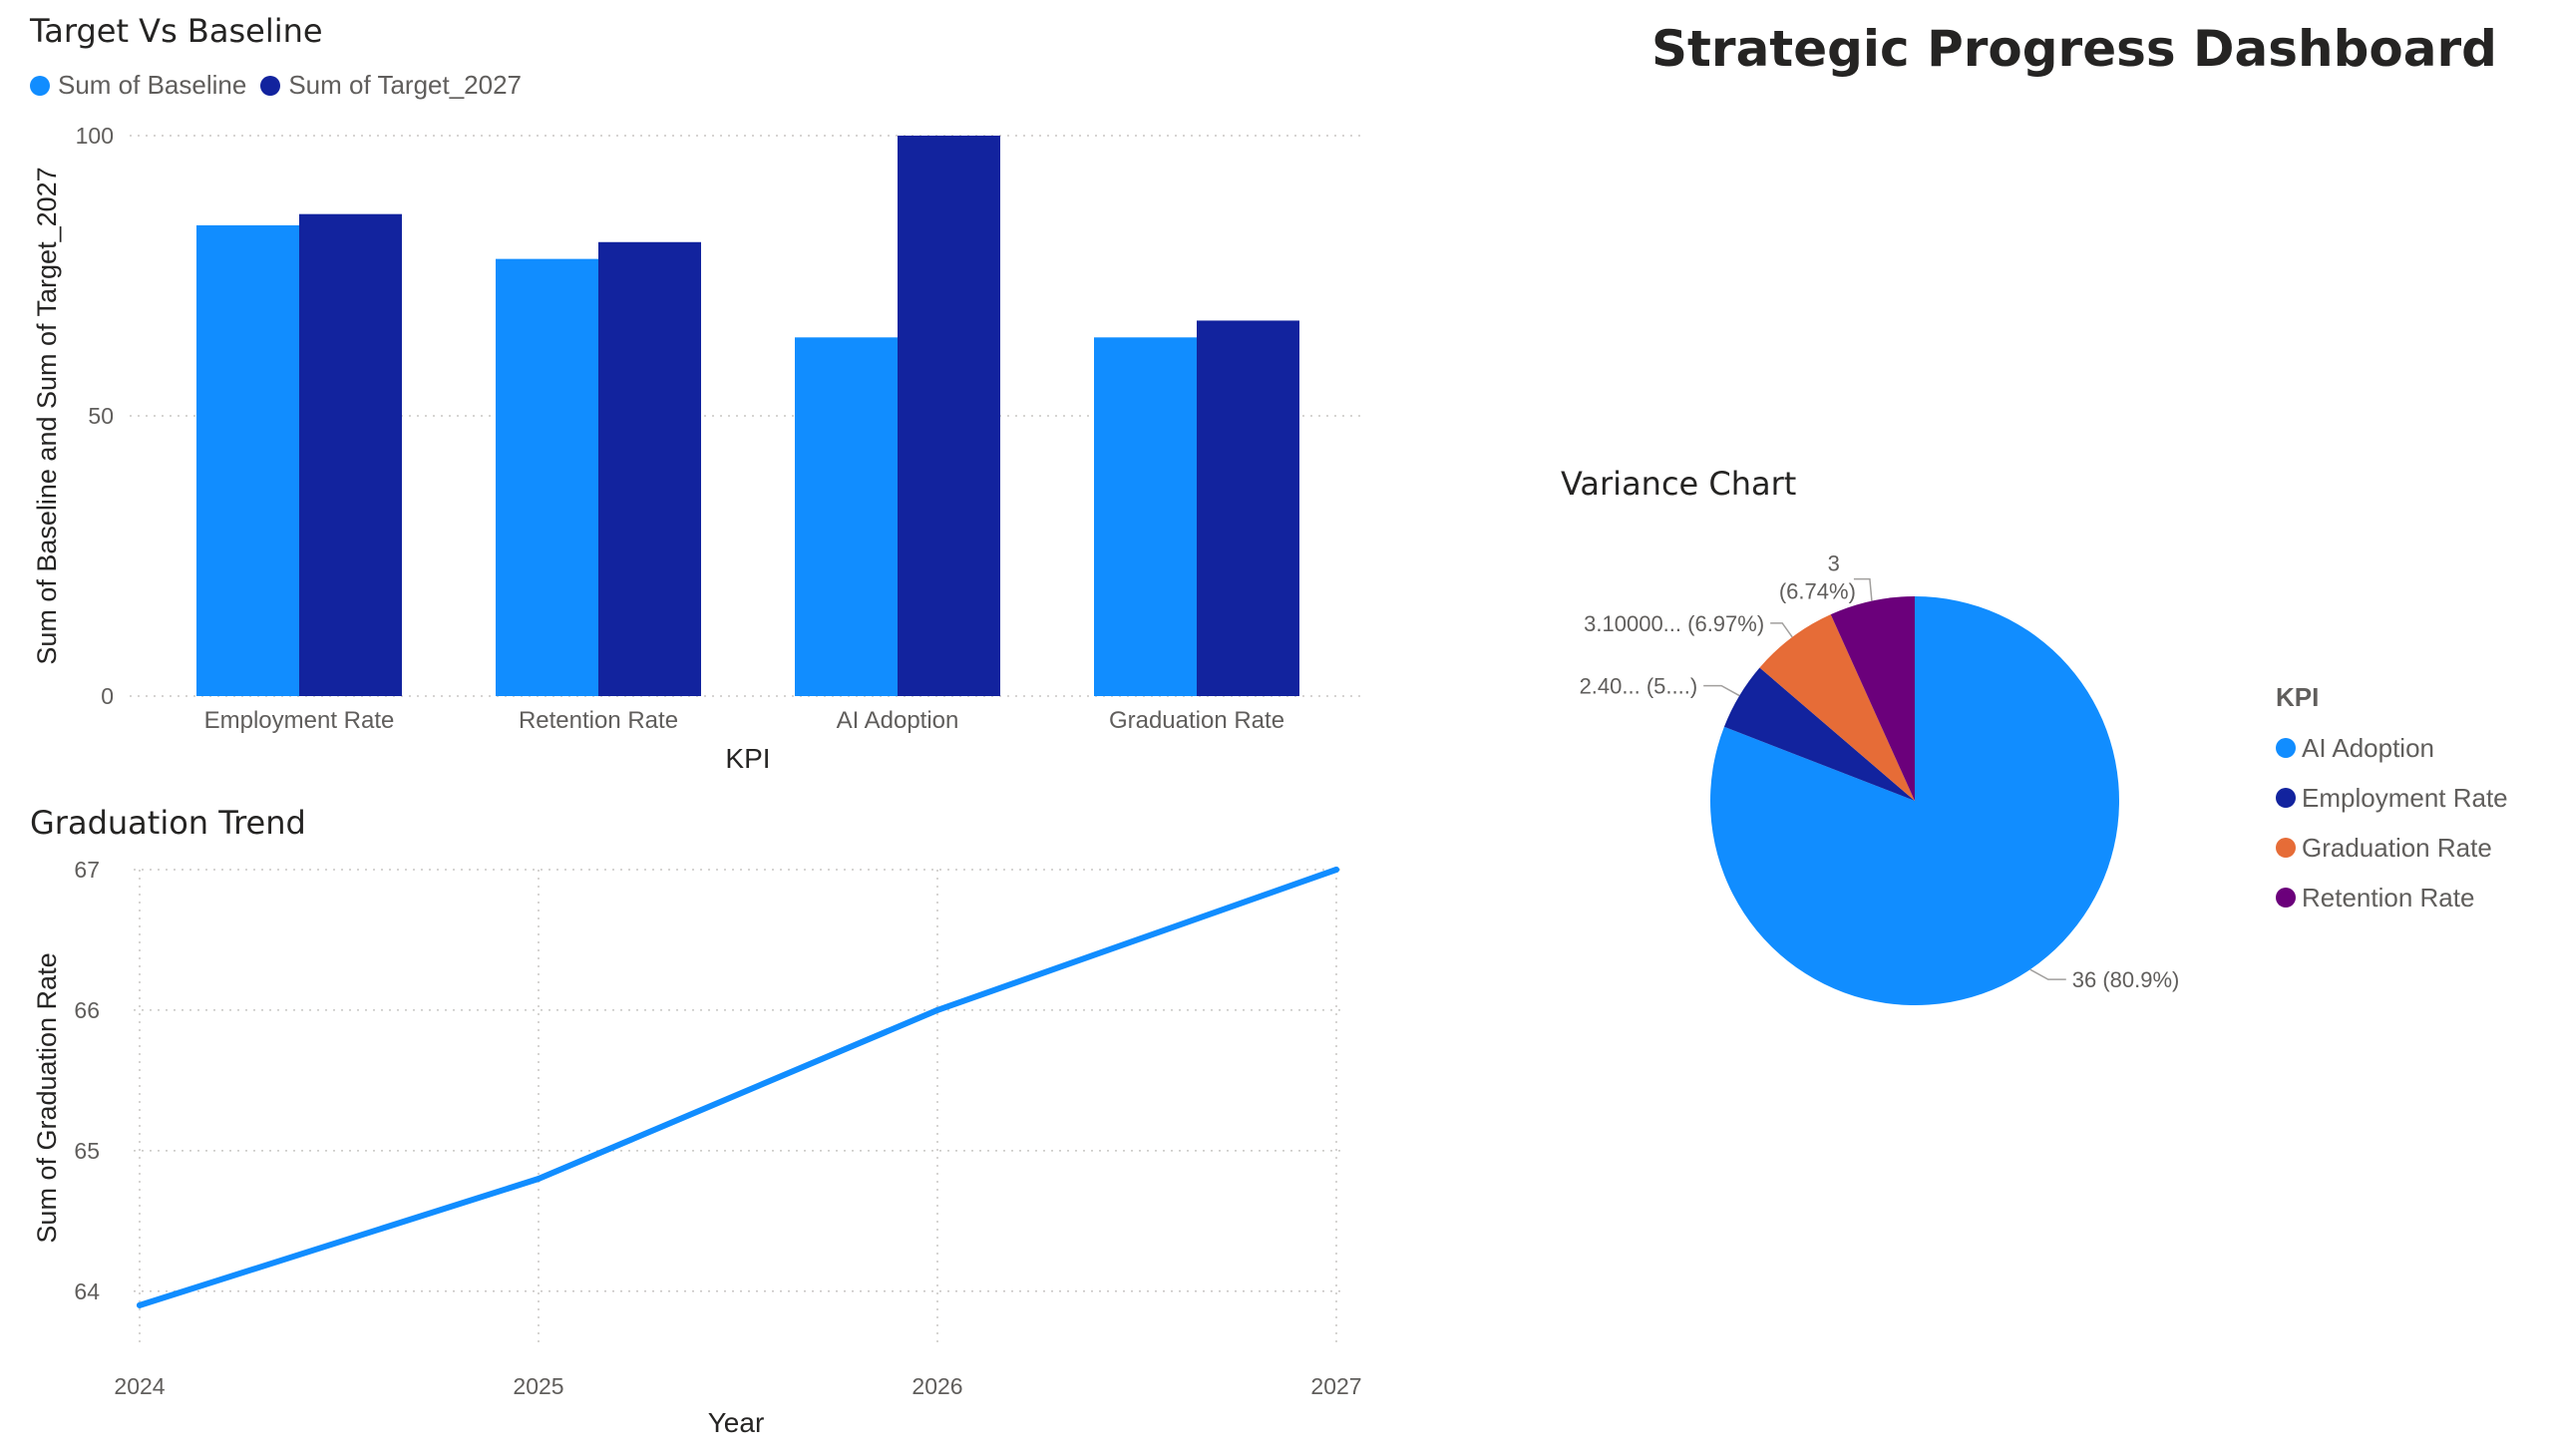 This screenshot has width=2553, height=1456. I want to click on x-tick-label: 2024, so click(139, 1386).